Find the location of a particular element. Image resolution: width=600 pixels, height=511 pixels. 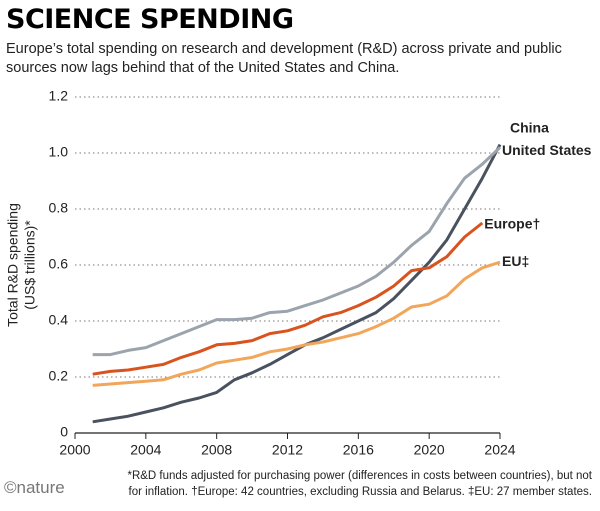

series-label: Europe† is located at coordinates (512, 224).